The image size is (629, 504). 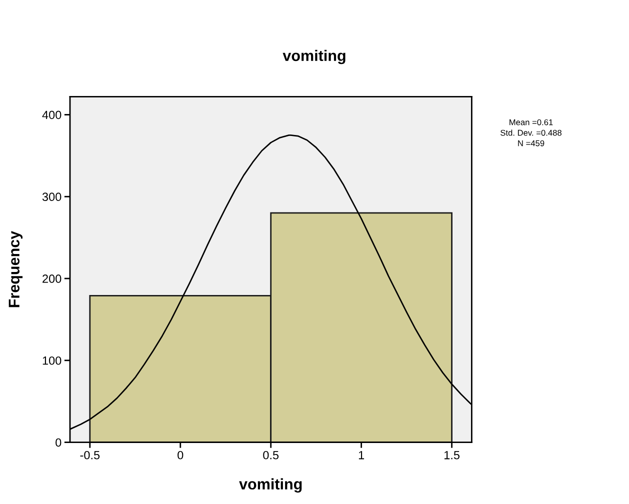 I want to click on y-axis-title: Frequency, so click(x=15, y=269).